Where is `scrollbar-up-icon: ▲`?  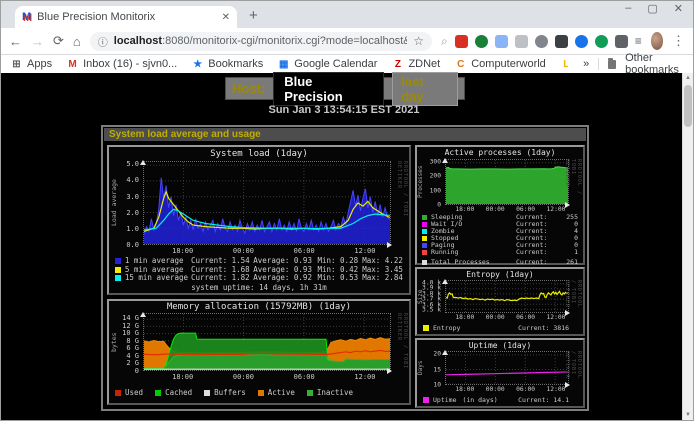
scrollbar-up-icon: ▲ is located at coordinates (688, 78).